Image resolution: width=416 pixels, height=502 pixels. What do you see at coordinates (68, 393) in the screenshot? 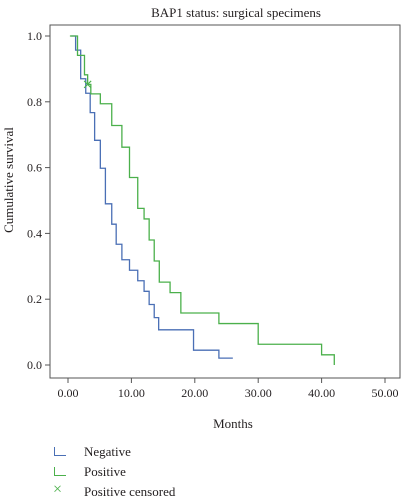
I see `x-tick-label: 0.00` at bounding box center [68, 393].